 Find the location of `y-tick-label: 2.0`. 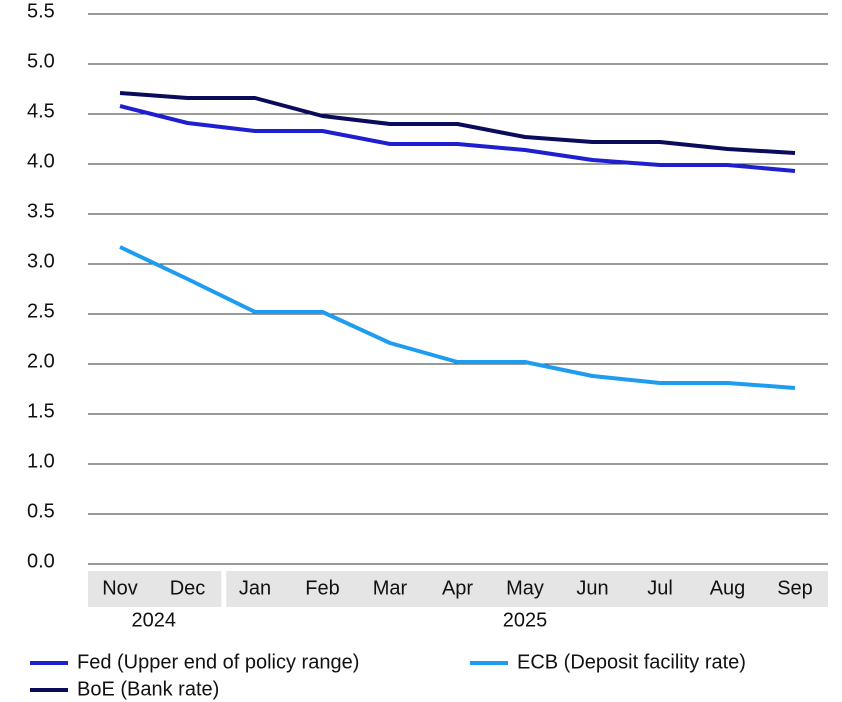

y-tick-label: 2.0 is located at coordinates (41, 361).